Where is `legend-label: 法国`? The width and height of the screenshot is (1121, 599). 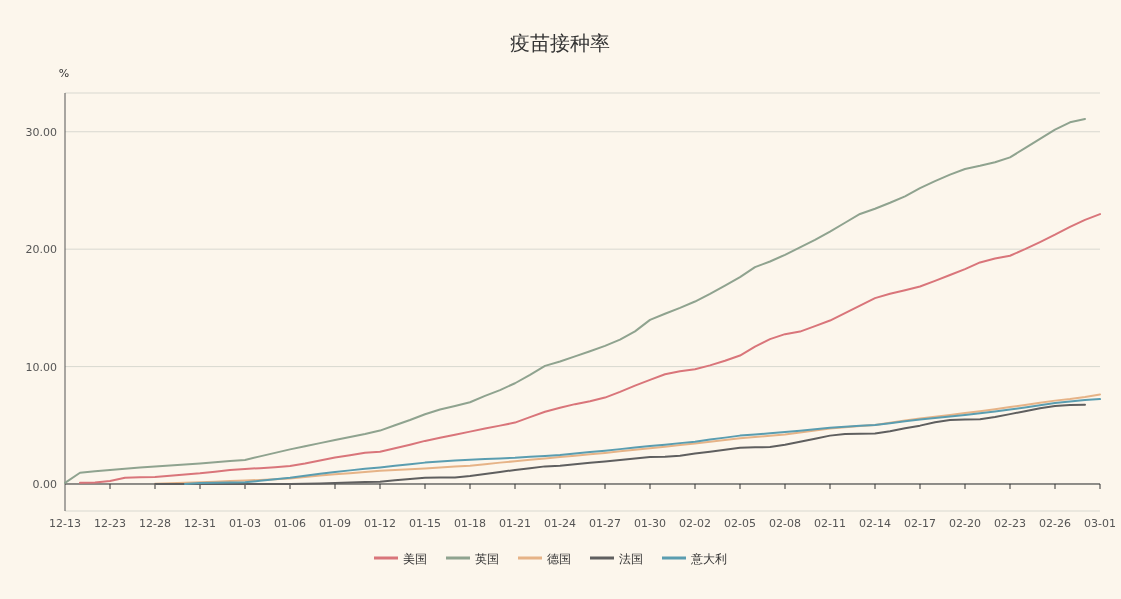
legend-label: 法国 is located at coordinates (631, 558).